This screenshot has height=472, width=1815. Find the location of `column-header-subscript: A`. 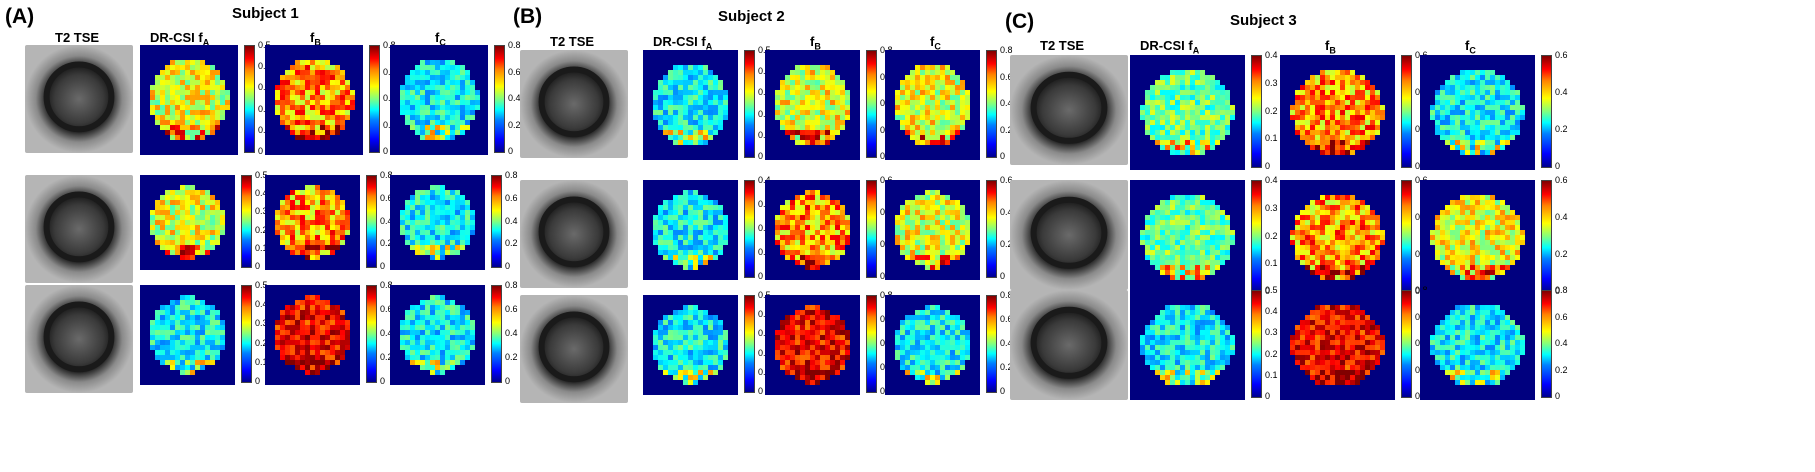

column-header-subscript: A is located at coordinates (709, 46).